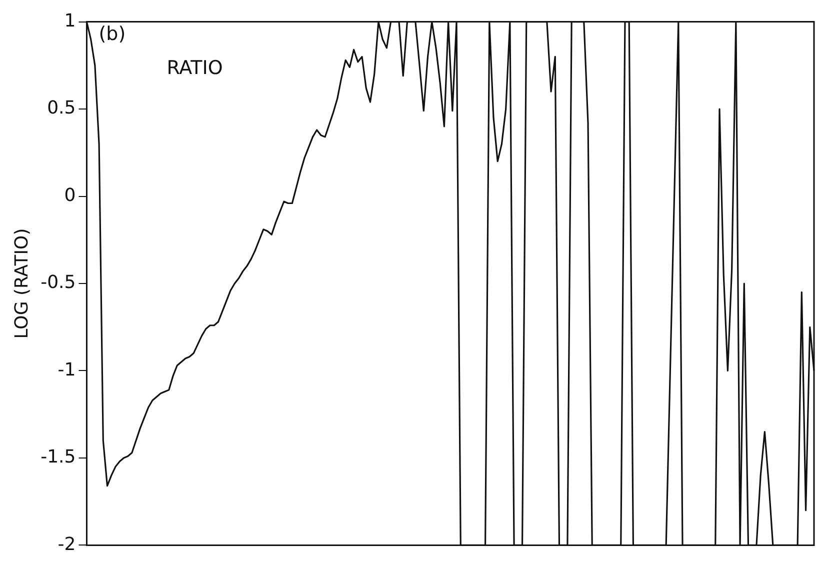 The width and height of the screenshot is (828, 567). What do you see at coordinates (21, 283) in the screenshot?
I see `y-axis-title: LOG (RATIO)` at bounding box center [21, 283].